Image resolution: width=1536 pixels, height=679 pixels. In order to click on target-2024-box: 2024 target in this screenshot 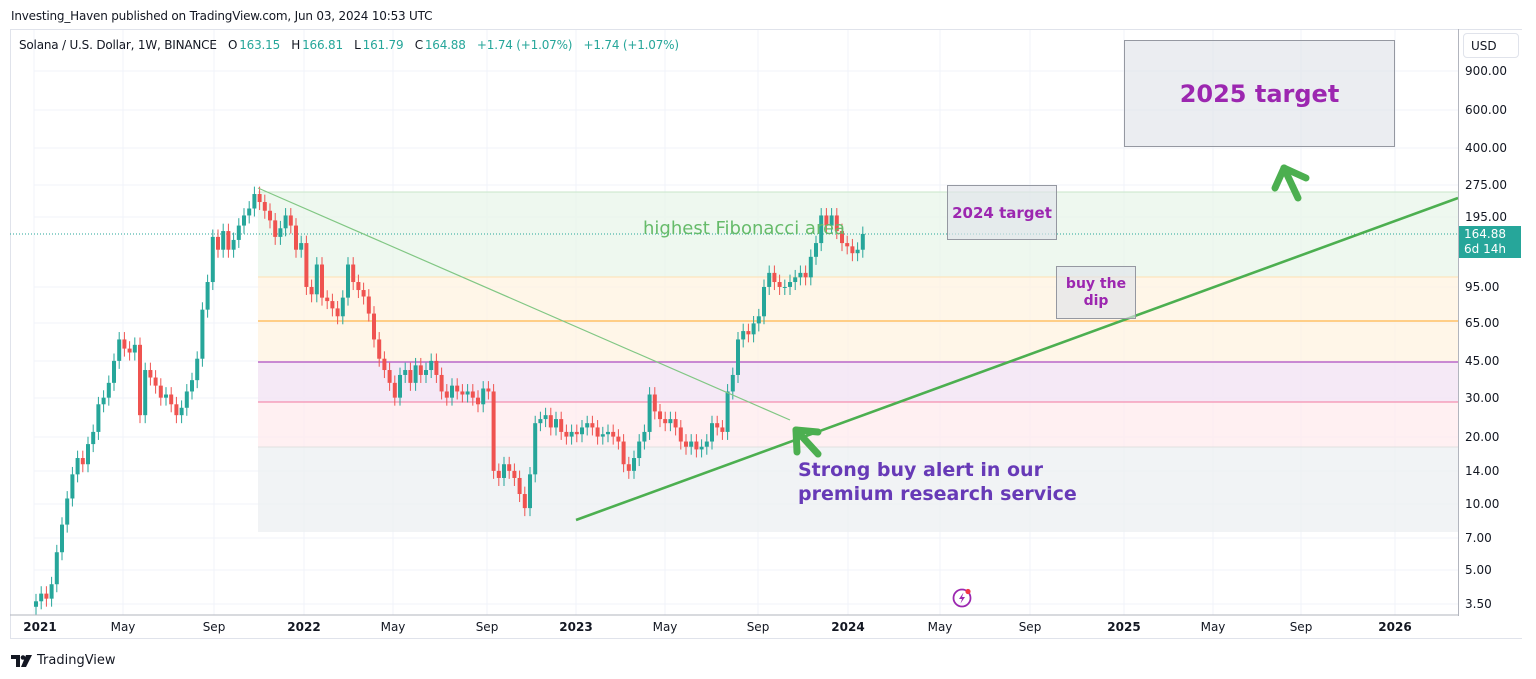, I will do `click(1002, 212)`.